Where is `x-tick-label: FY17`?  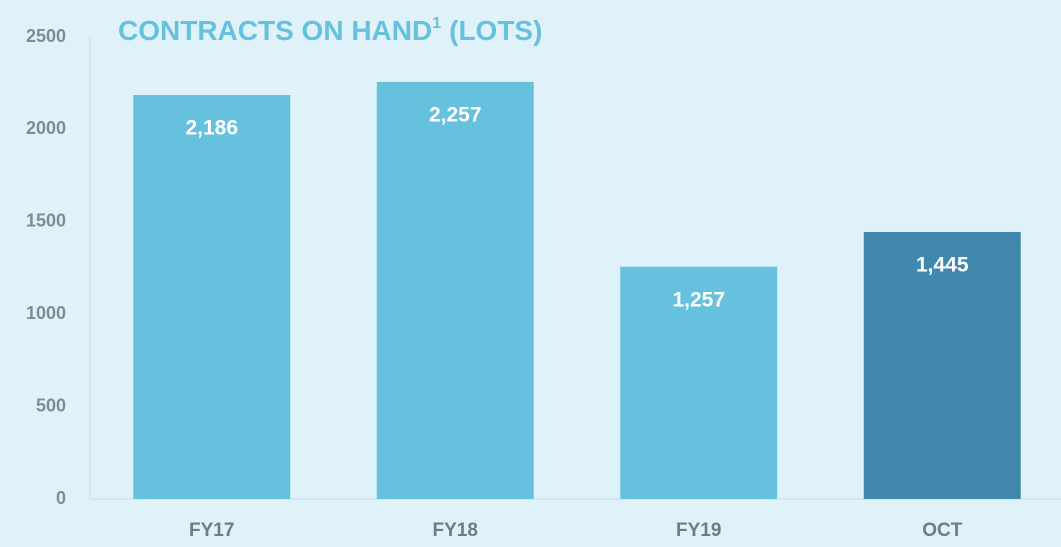
x-tick-label: FY17 is located at coordinates (211, 530).